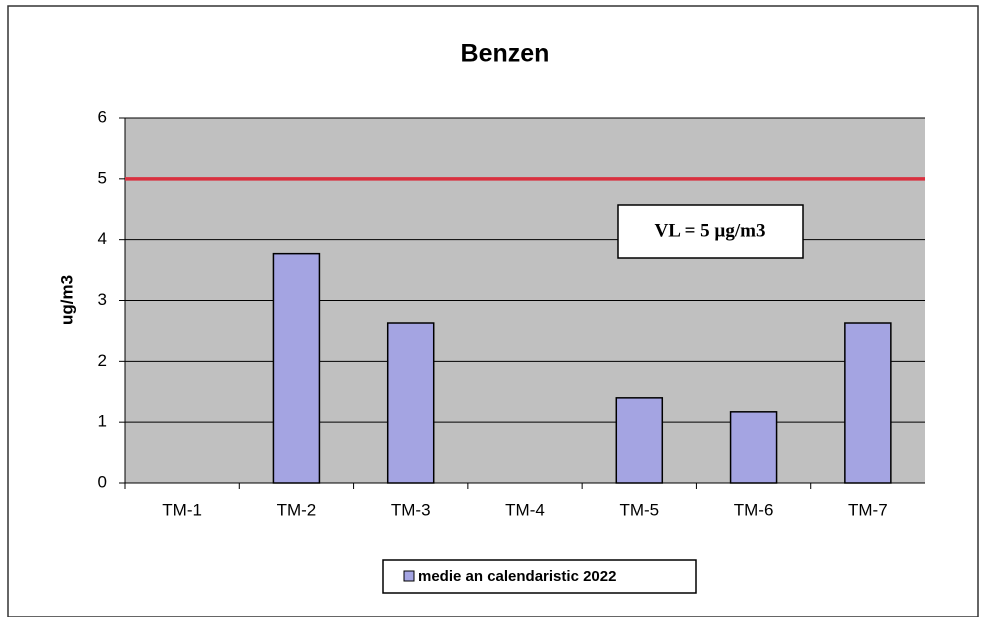 The width and height of the screenshot is (981, 617). I want to click on x-tick-label: TM-4, so click(525, 509).